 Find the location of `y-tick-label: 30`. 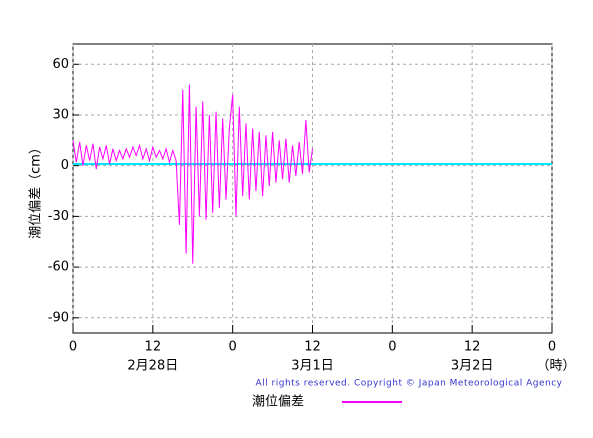

y-tick-label: 30 is located at coordinates (60, 114).